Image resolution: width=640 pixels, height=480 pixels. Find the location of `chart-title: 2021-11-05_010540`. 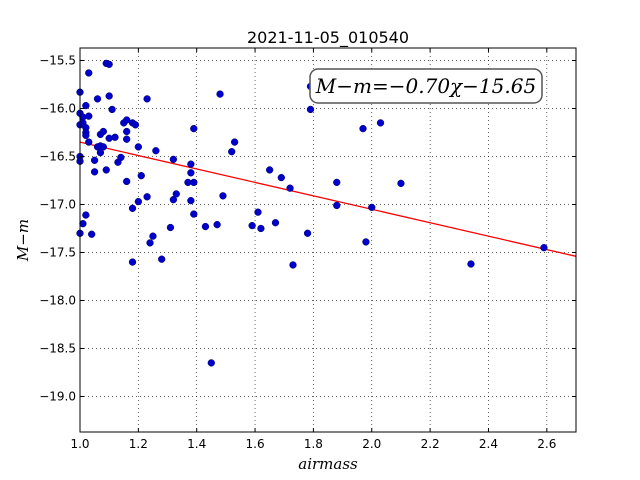

chart-title: 2021-11-05_010540 is located at coordinates (328, 38).